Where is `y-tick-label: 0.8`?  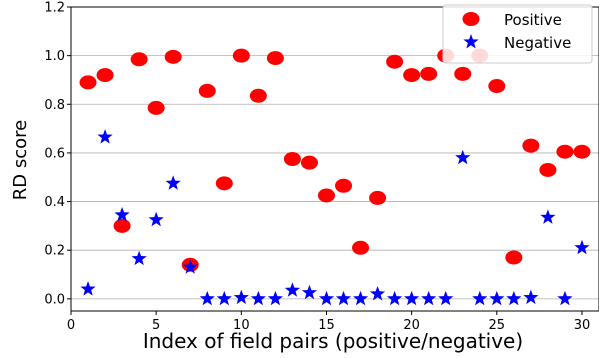 y-tick-label: 0.8 is located at coordinates (54, 105).